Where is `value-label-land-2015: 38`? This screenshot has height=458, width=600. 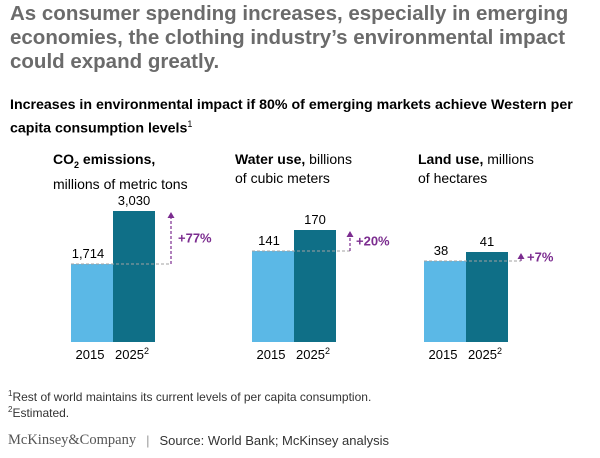 value-label-land-2015: 38 is located at coordinates (441, 250).